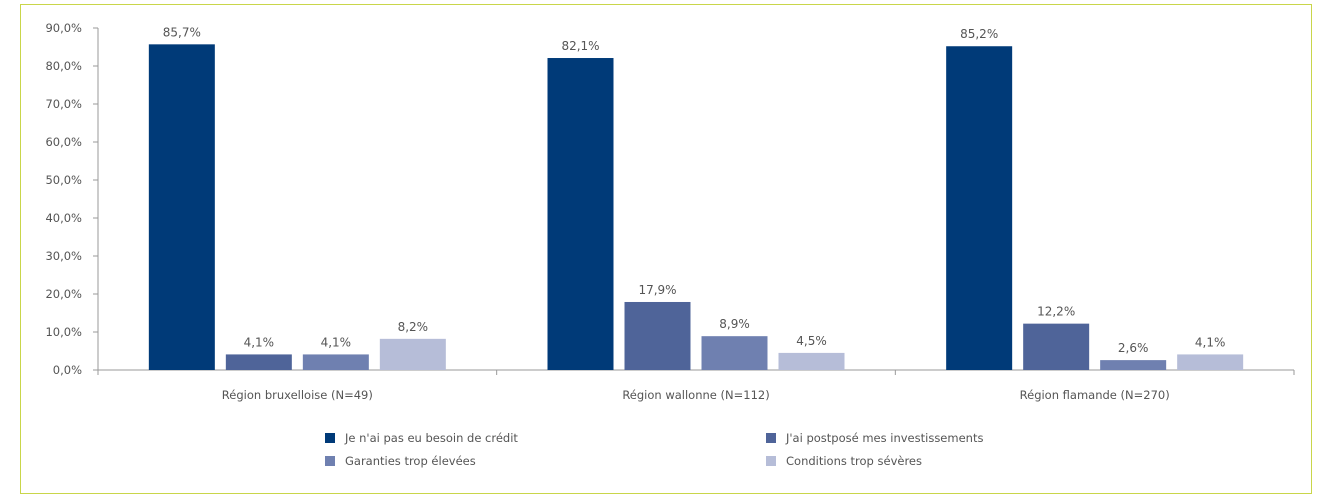 The image size is (1320, 494). I want to click on y-tick-label: 80,0%, so click(63, 66).